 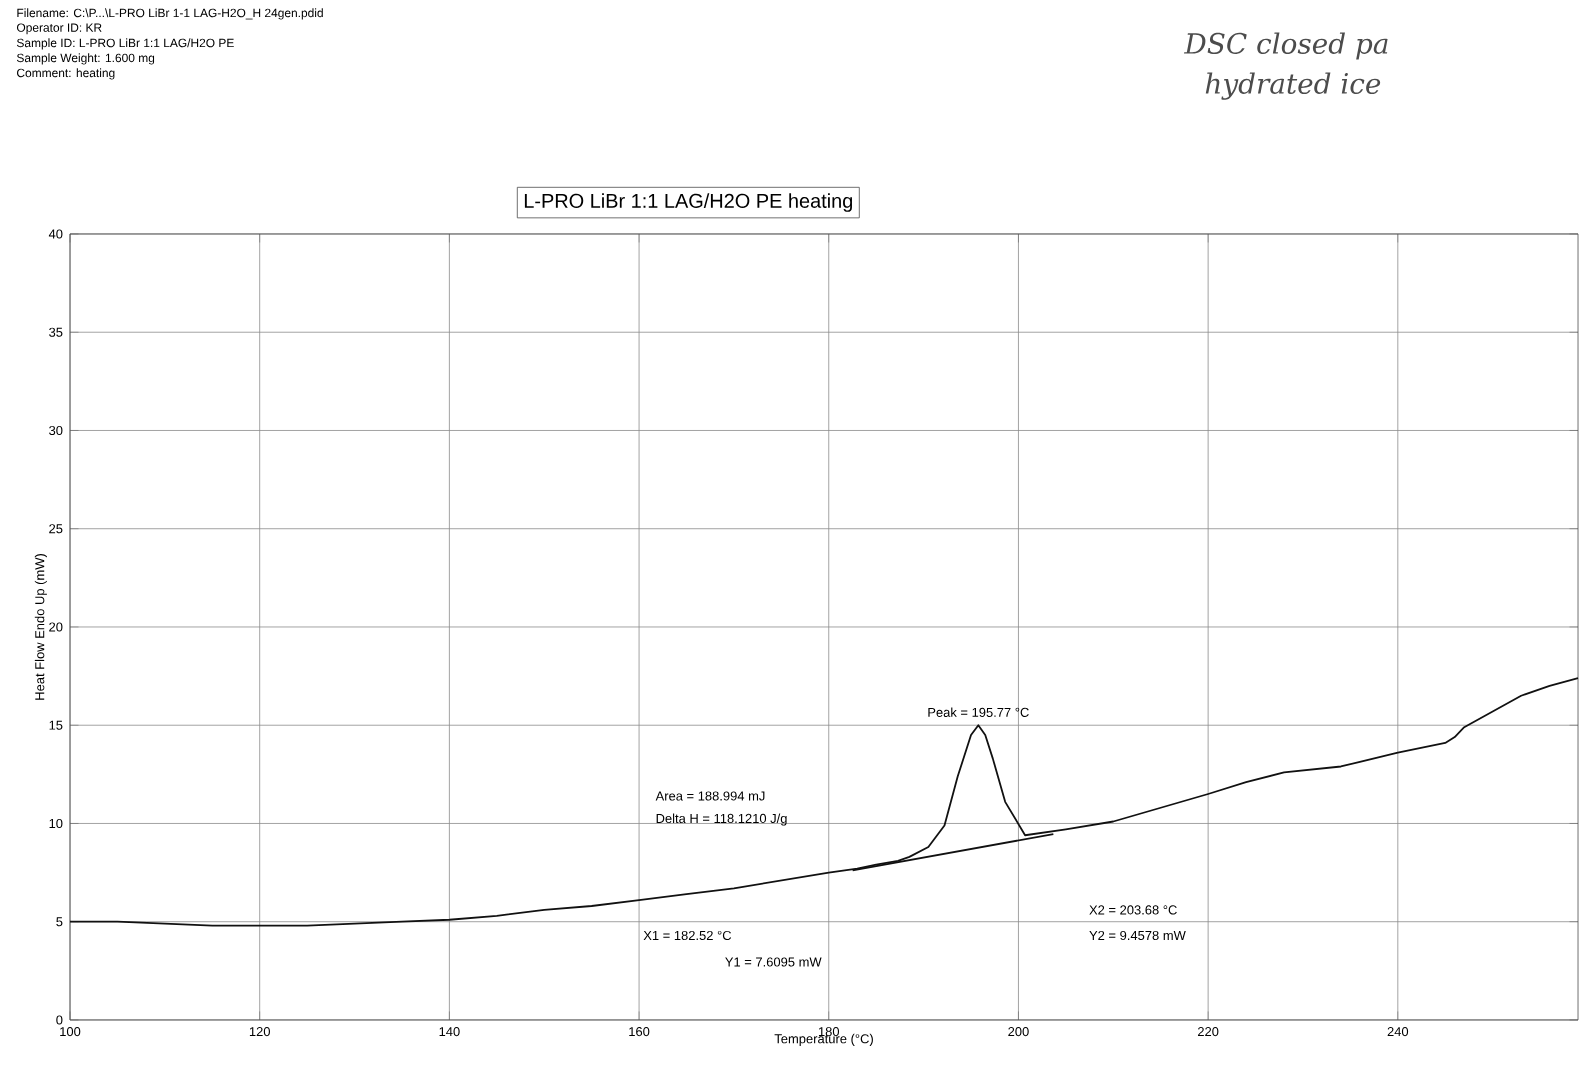 I want to click on text: DSC closed pa, so click(x=1285, y=46).